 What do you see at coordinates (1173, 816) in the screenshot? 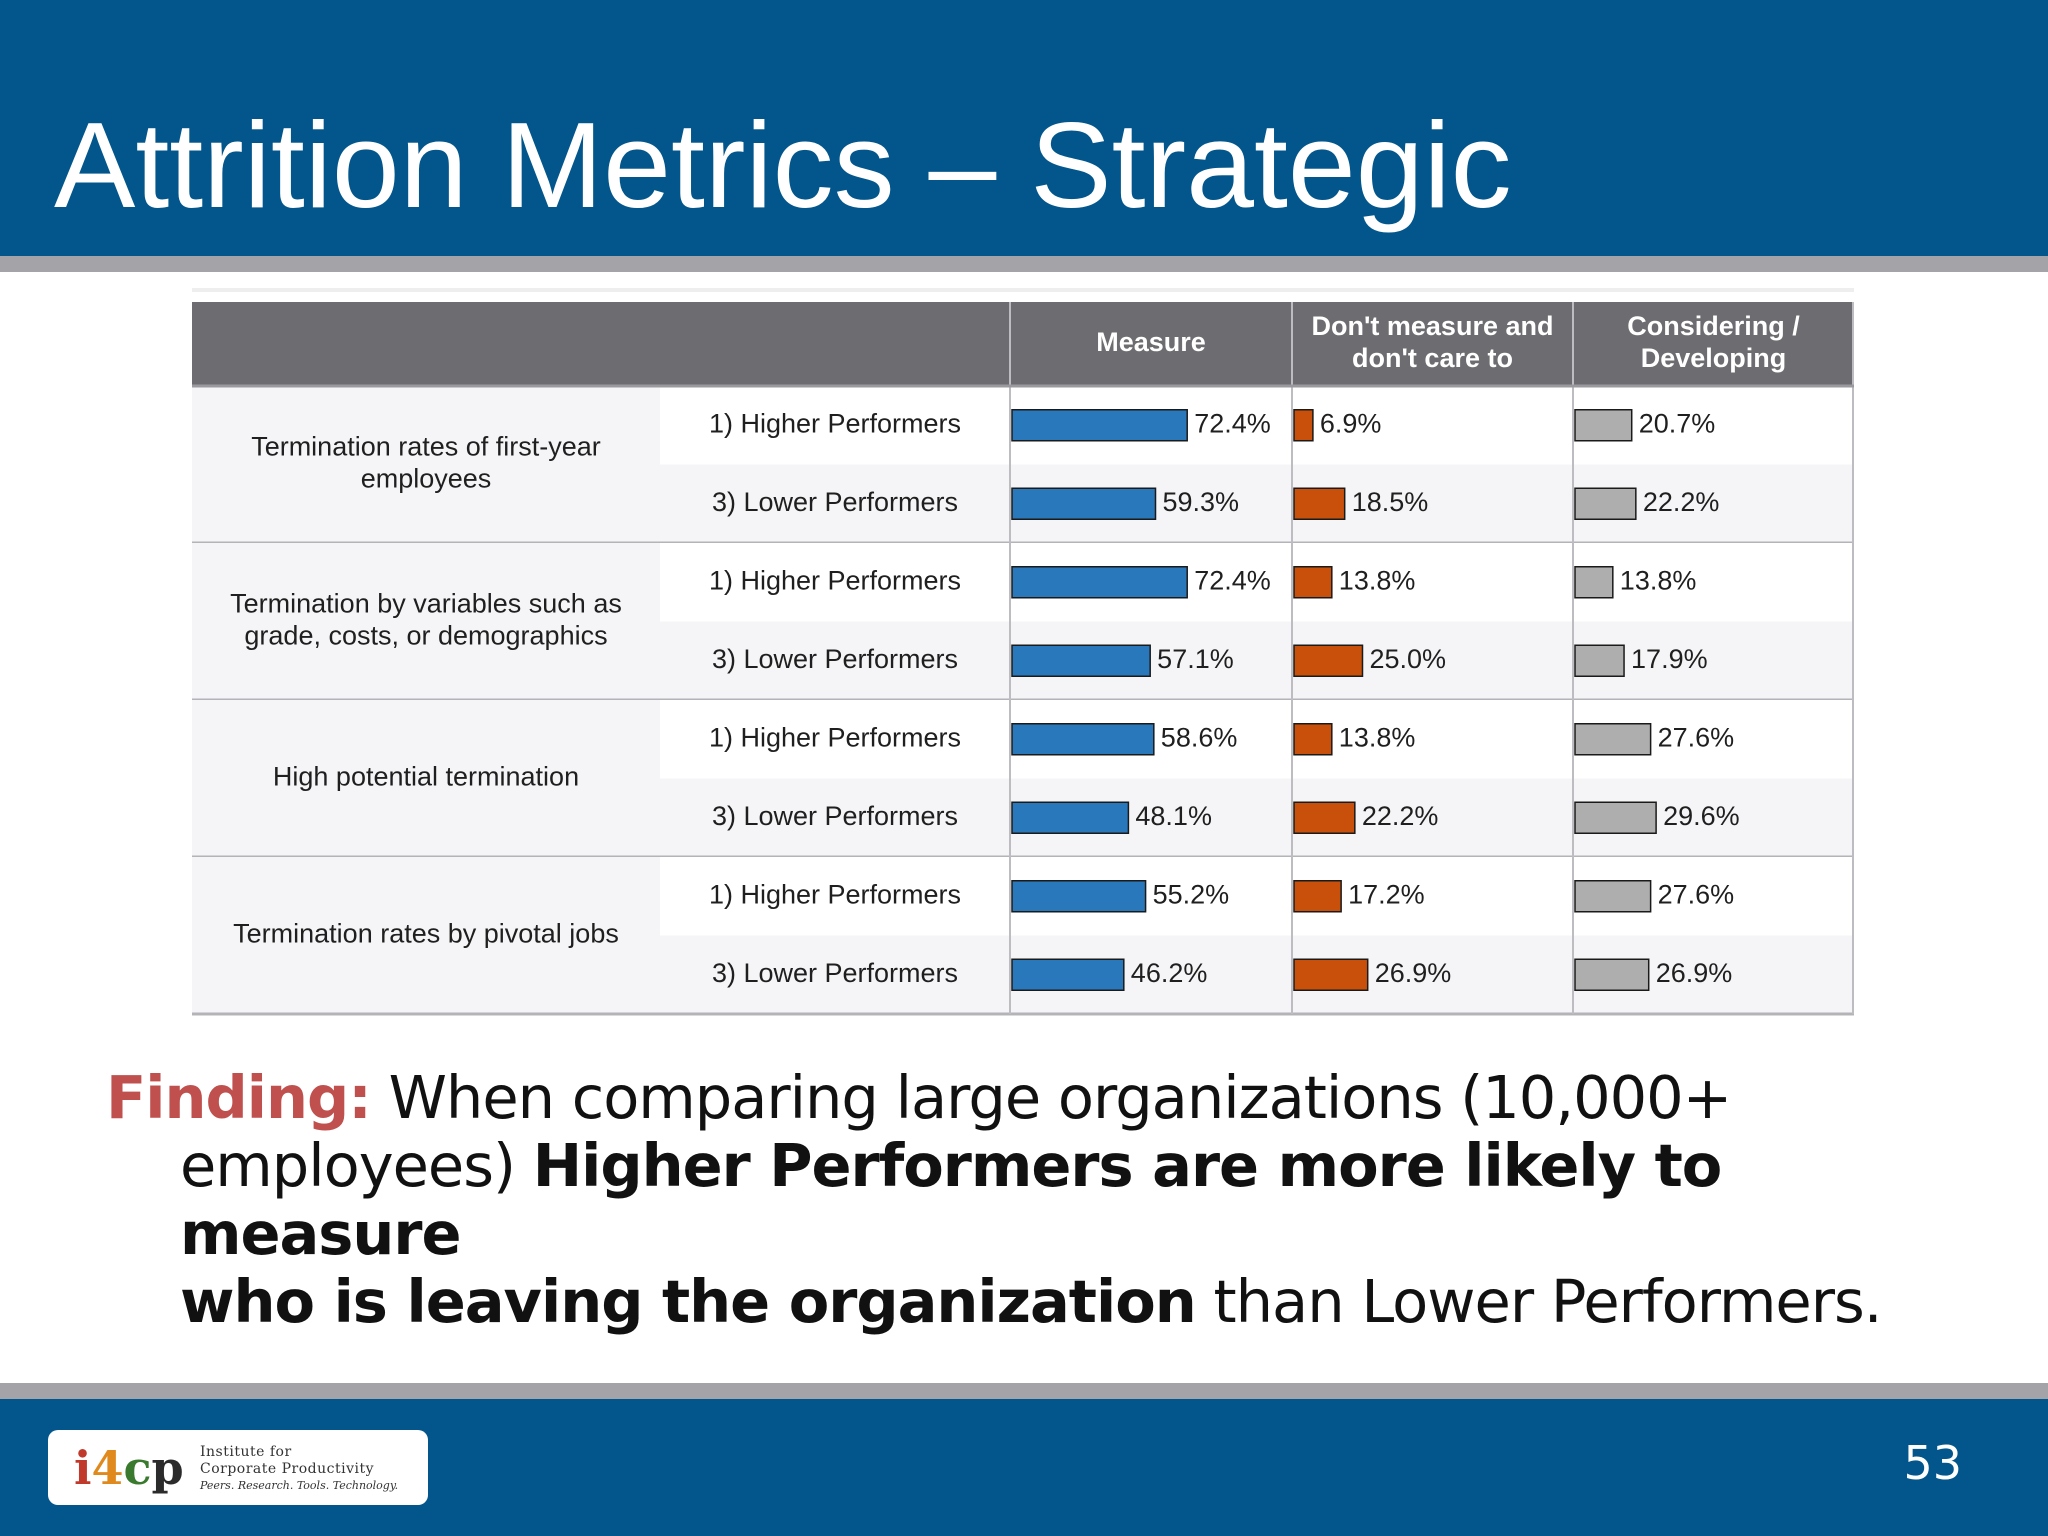
I see `value-label: 48.1%` at bounding box center [1173, 816].